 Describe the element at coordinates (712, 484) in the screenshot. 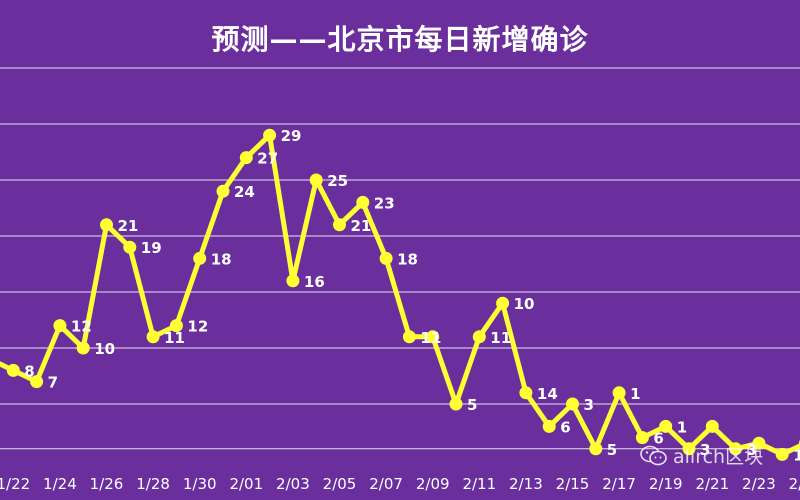

I see `x-tick-label: 2/21` at that location.